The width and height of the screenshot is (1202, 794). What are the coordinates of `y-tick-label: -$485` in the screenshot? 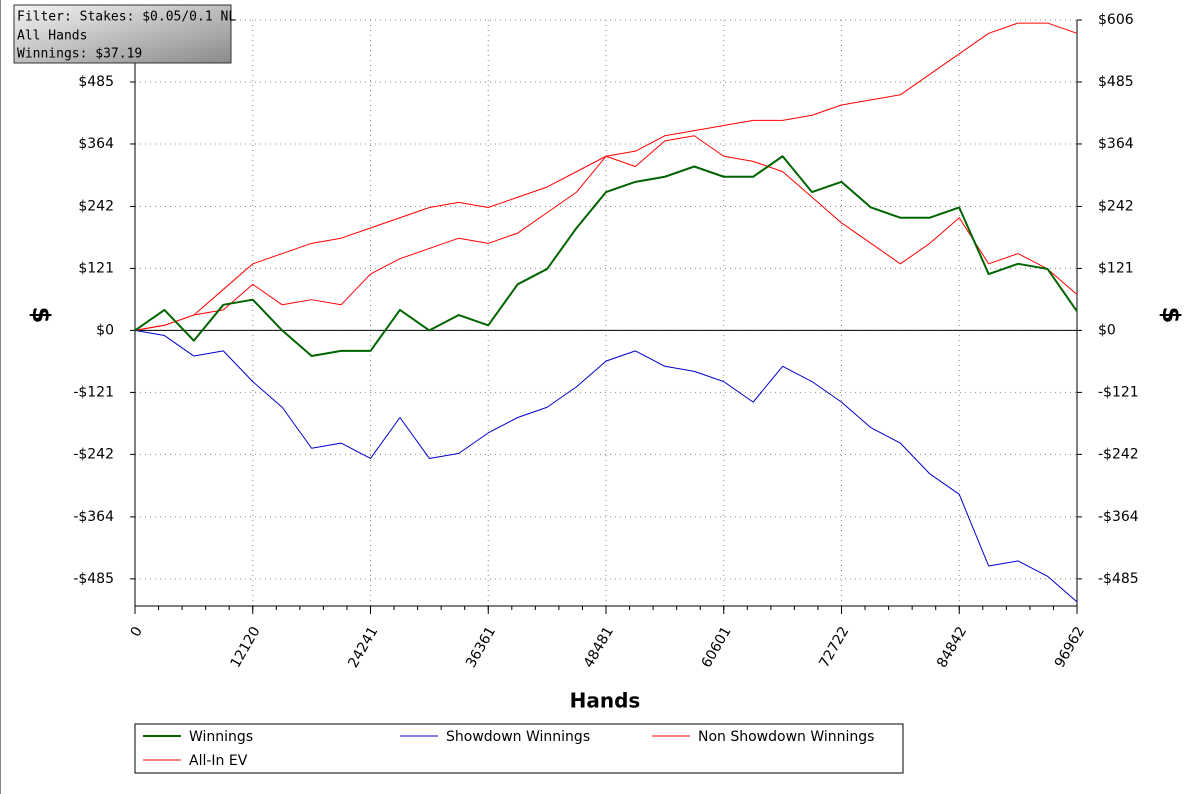 It's located at (93, 579).